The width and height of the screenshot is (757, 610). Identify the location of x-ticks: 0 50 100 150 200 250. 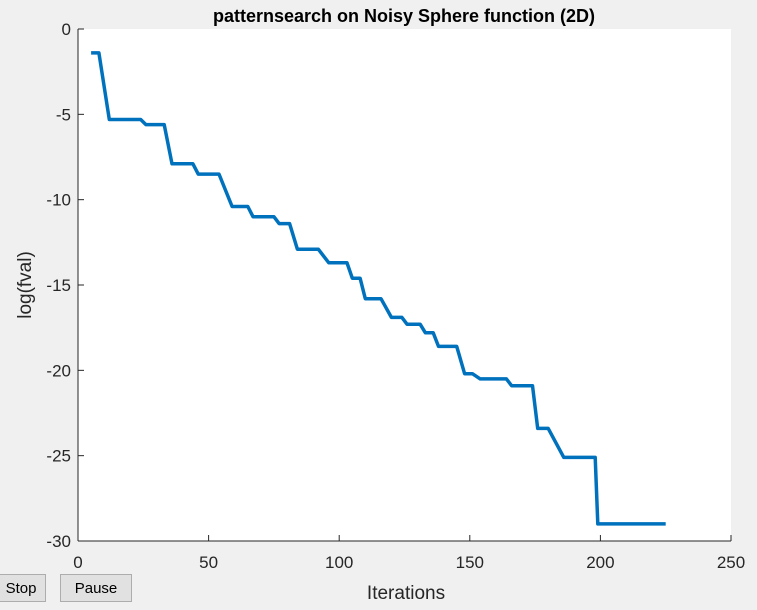
(409, 553).